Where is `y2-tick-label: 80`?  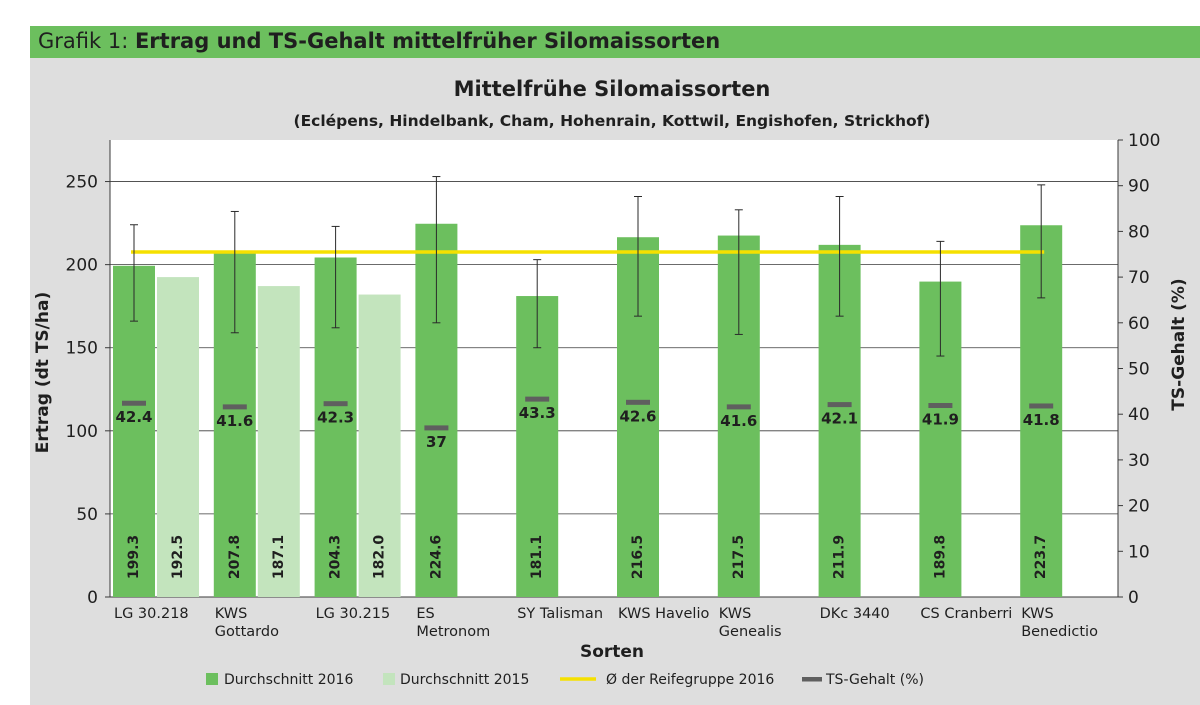
y2-tick-label: 80 is located at coordinates (1139, 232).